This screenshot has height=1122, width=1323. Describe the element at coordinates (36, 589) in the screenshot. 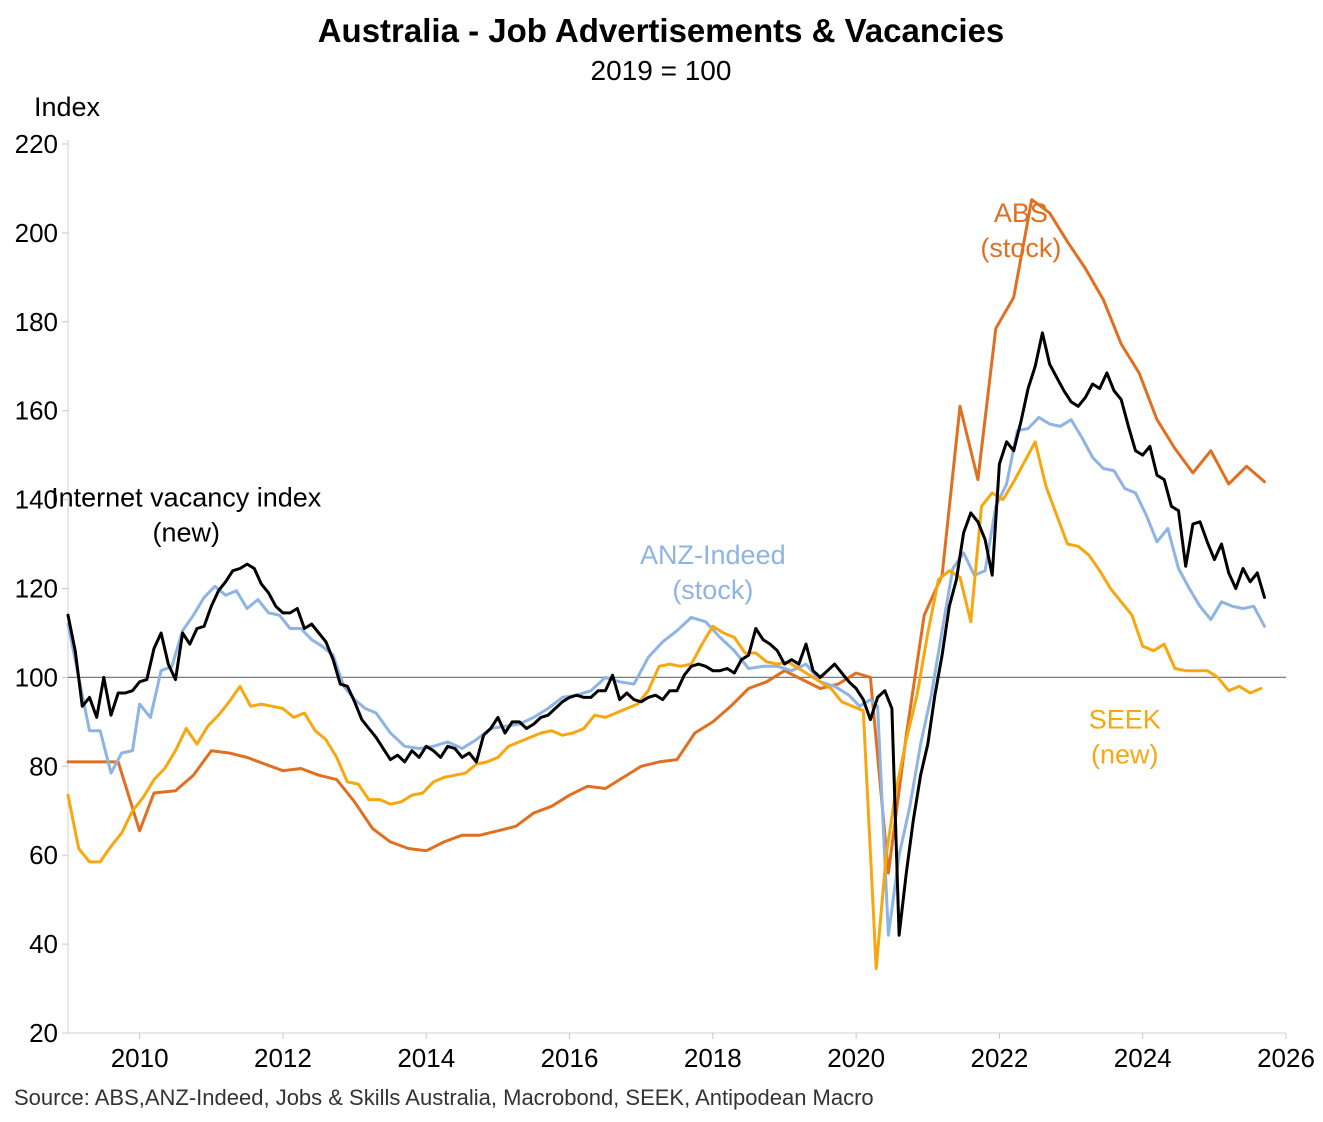

I see `y-tick-label: 120` at that location.